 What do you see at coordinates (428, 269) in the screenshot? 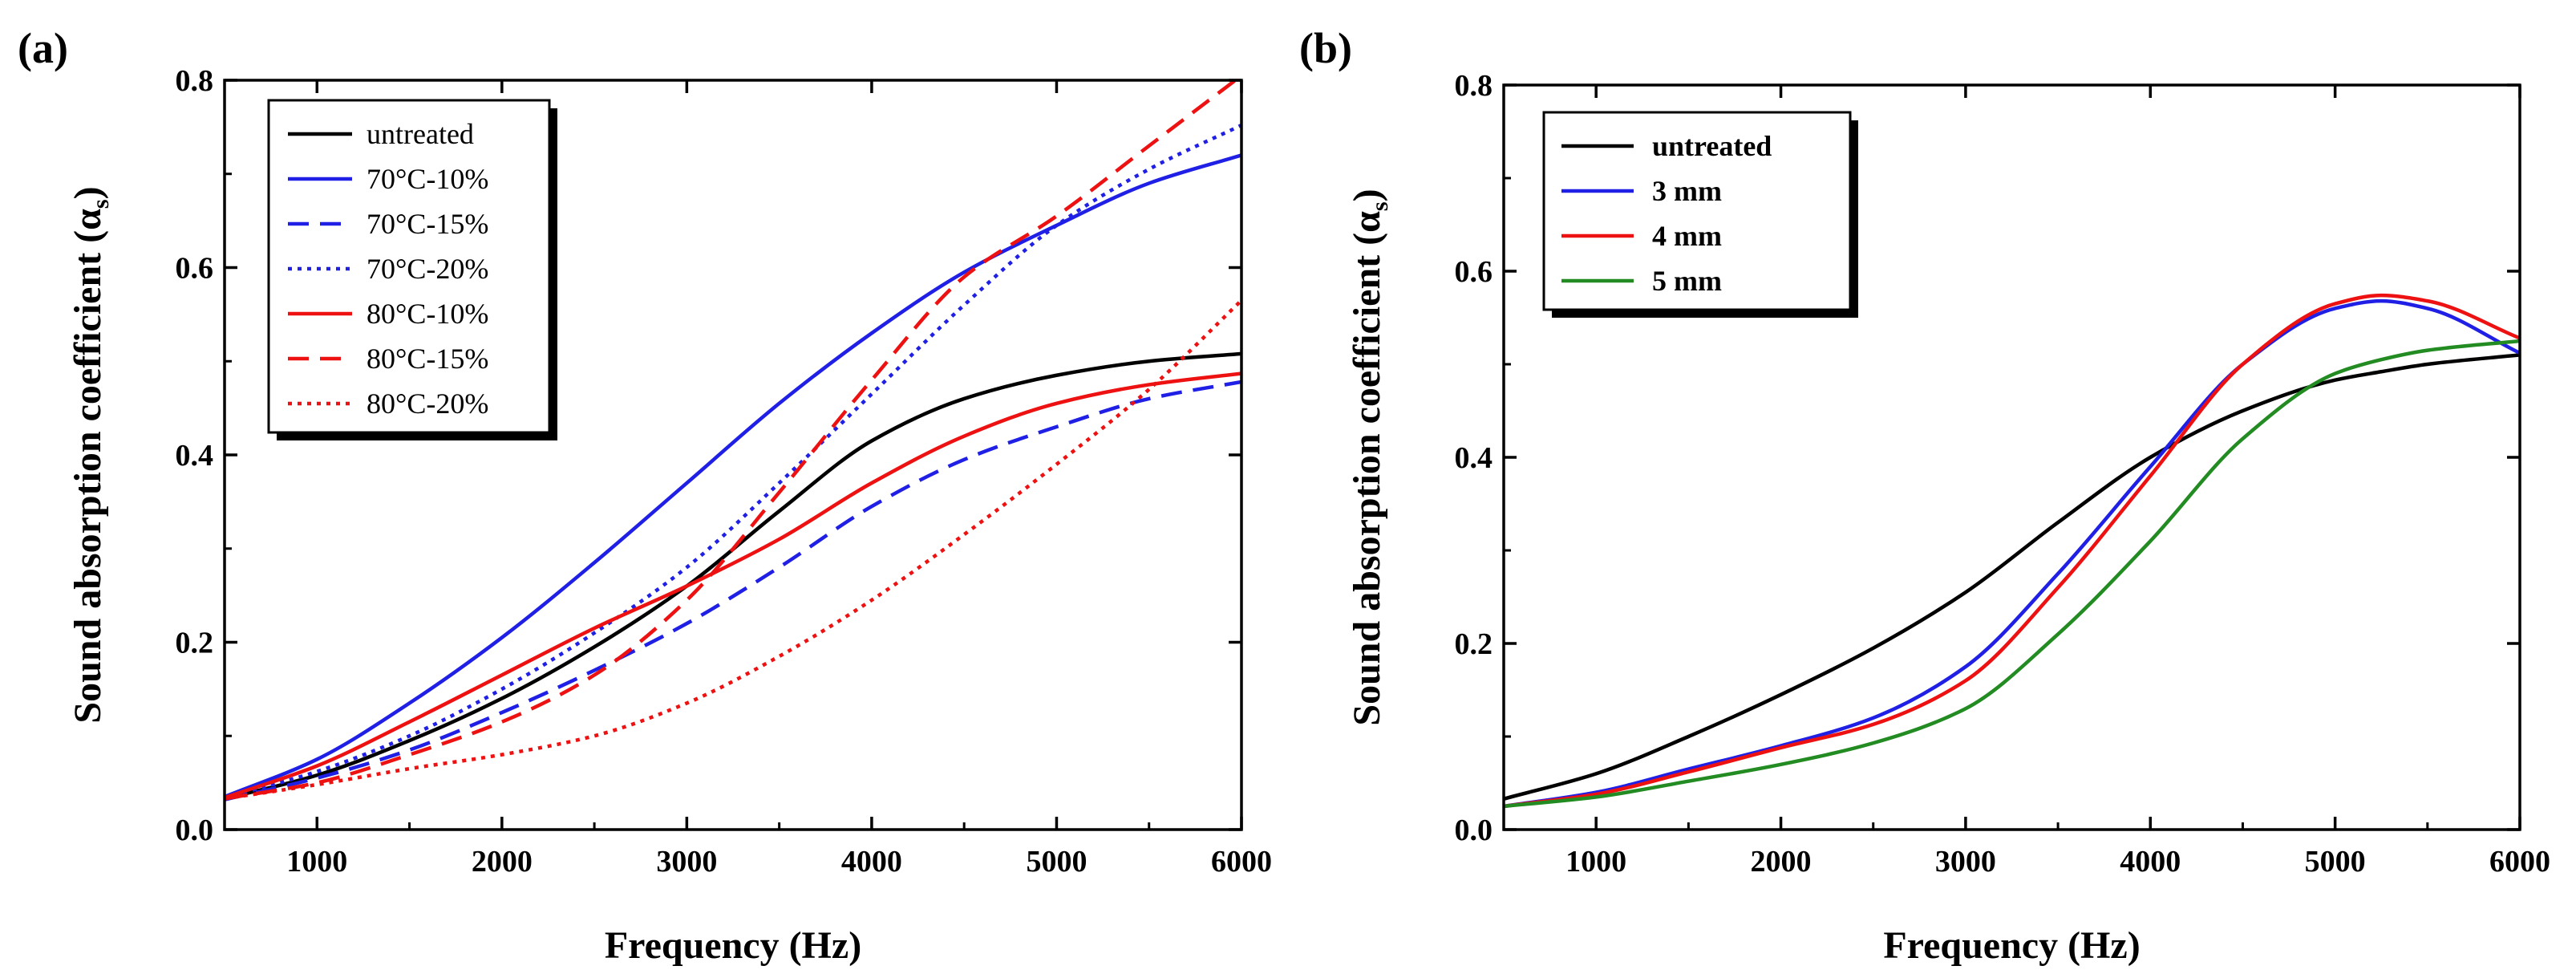
I see `legend-label: 70°C-20%` at bounding box center [428, 269].